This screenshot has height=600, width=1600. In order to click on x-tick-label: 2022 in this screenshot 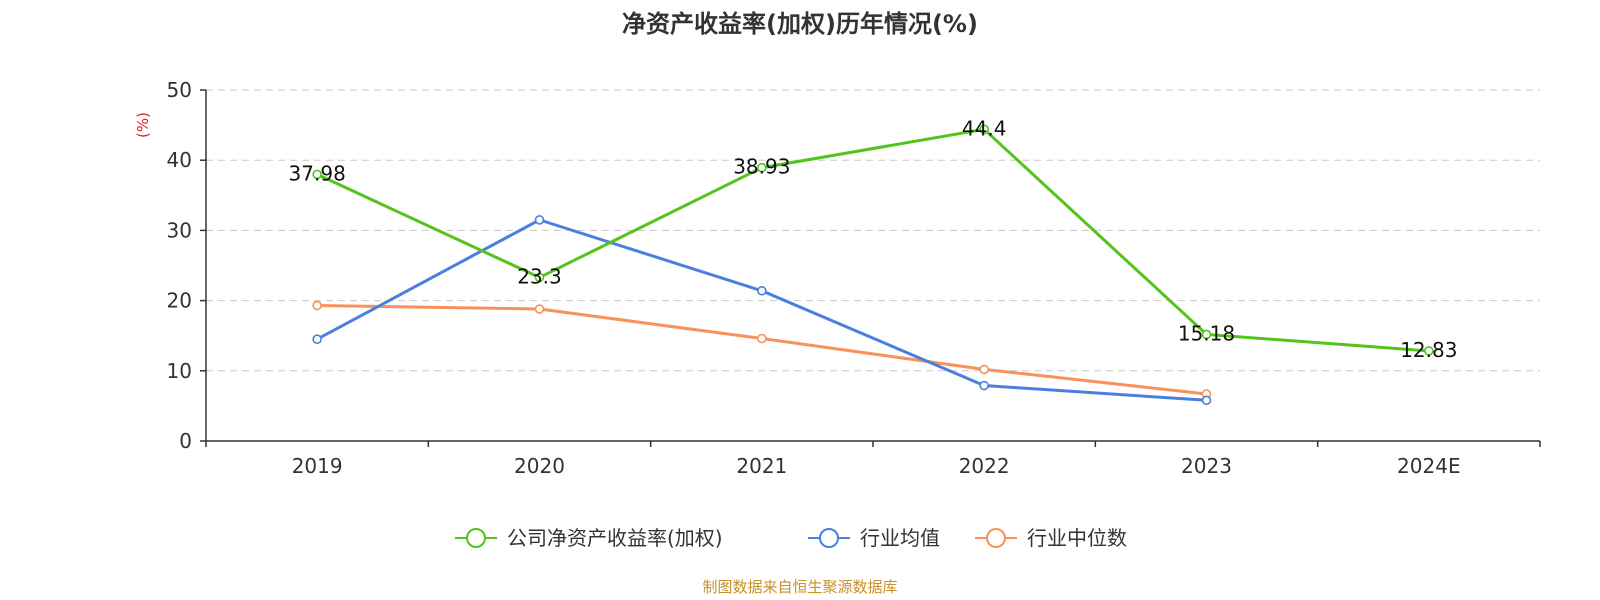, I will do `click(984, 466)`.